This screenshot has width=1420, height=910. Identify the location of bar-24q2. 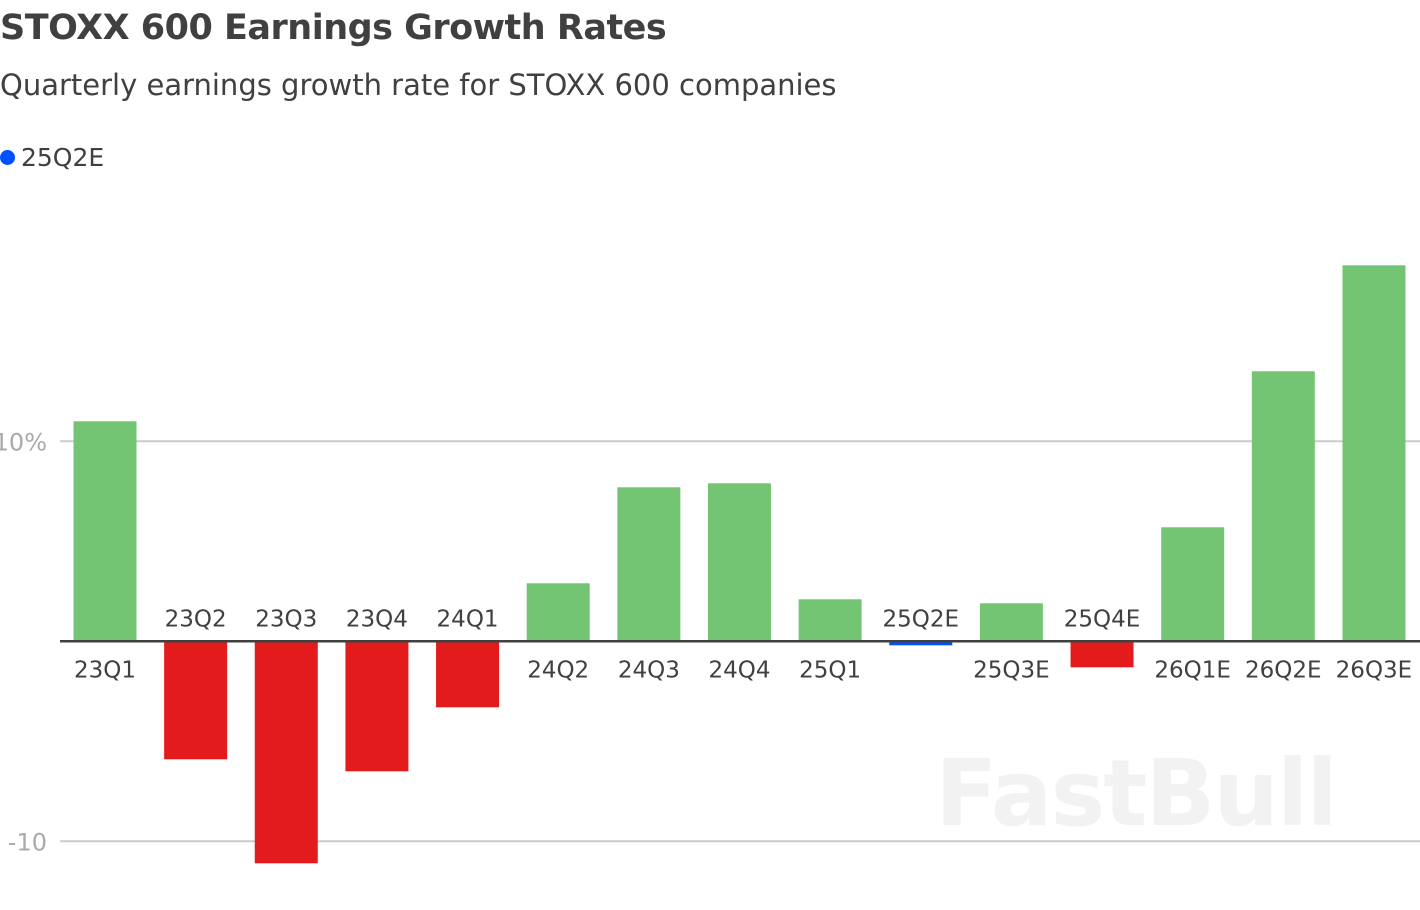
(558, 612).